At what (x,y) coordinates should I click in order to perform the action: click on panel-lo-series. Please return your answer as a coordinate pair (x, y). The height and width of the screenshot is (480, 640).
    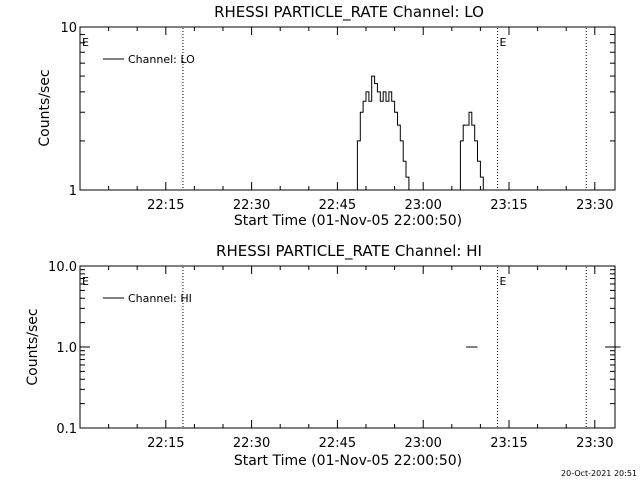
    Looking at the image, I should click on (420, 132).